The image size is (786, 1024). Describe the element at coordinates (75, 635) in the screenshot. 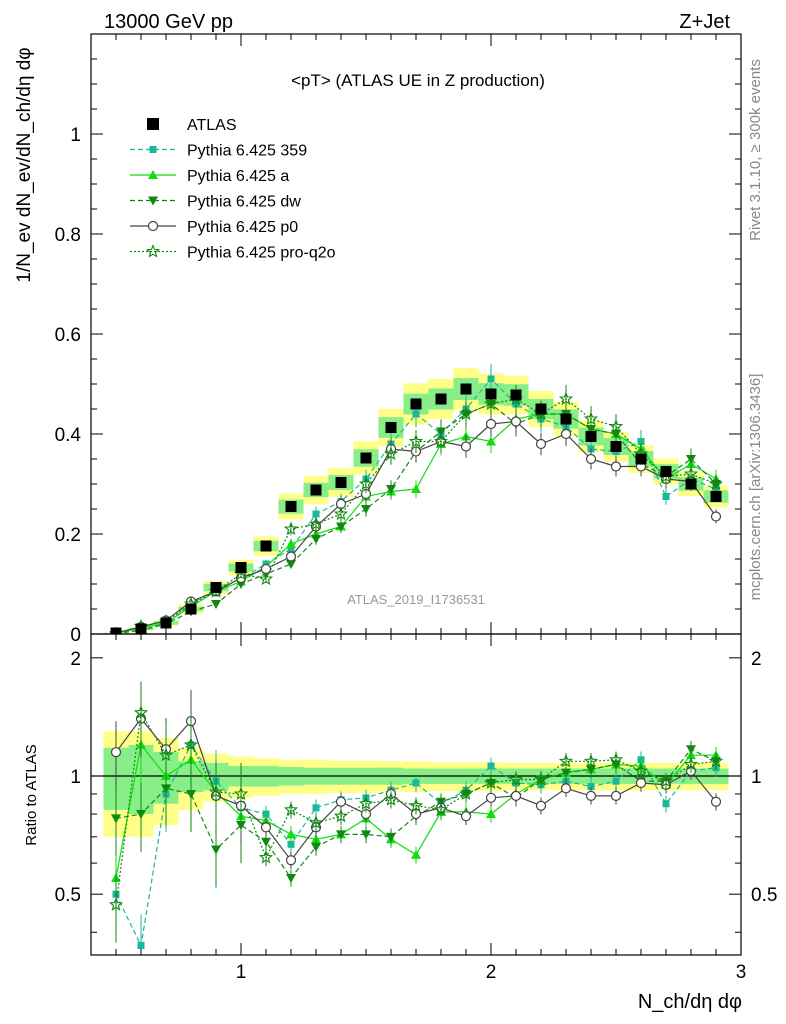

I see `y-tick-label: 0` at that location.